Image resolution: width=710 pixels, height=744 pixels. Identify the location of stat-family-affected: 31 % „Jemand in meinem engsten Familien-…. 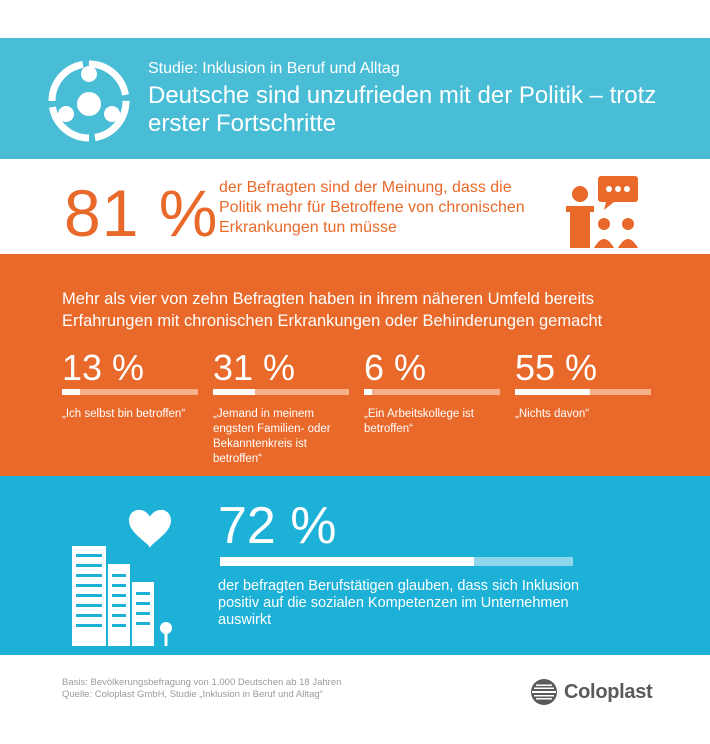
(281, 408).